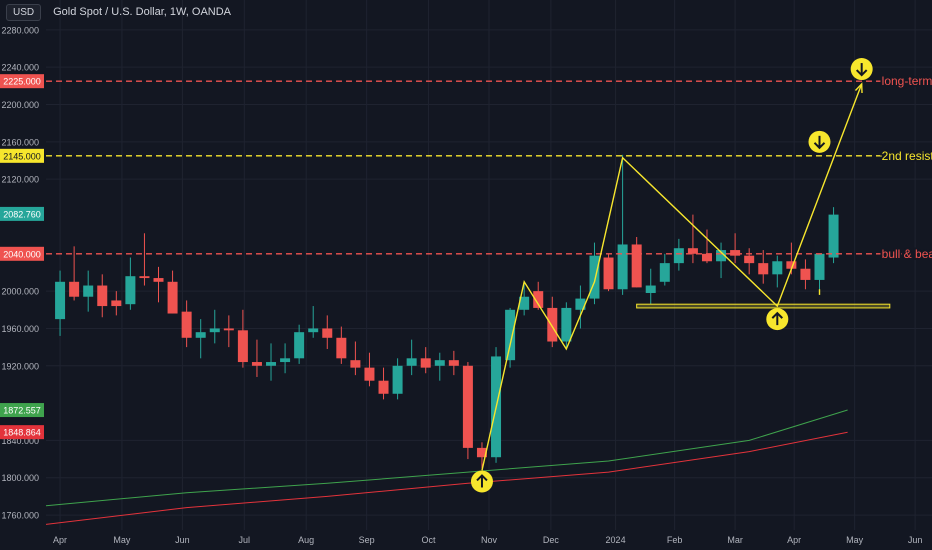 This screenshot has height=550, width=932. What do you see at coordinates (245, 540) in the screenshot?
I see `x-tick-label: Jul` at bounding box center [245, 540].